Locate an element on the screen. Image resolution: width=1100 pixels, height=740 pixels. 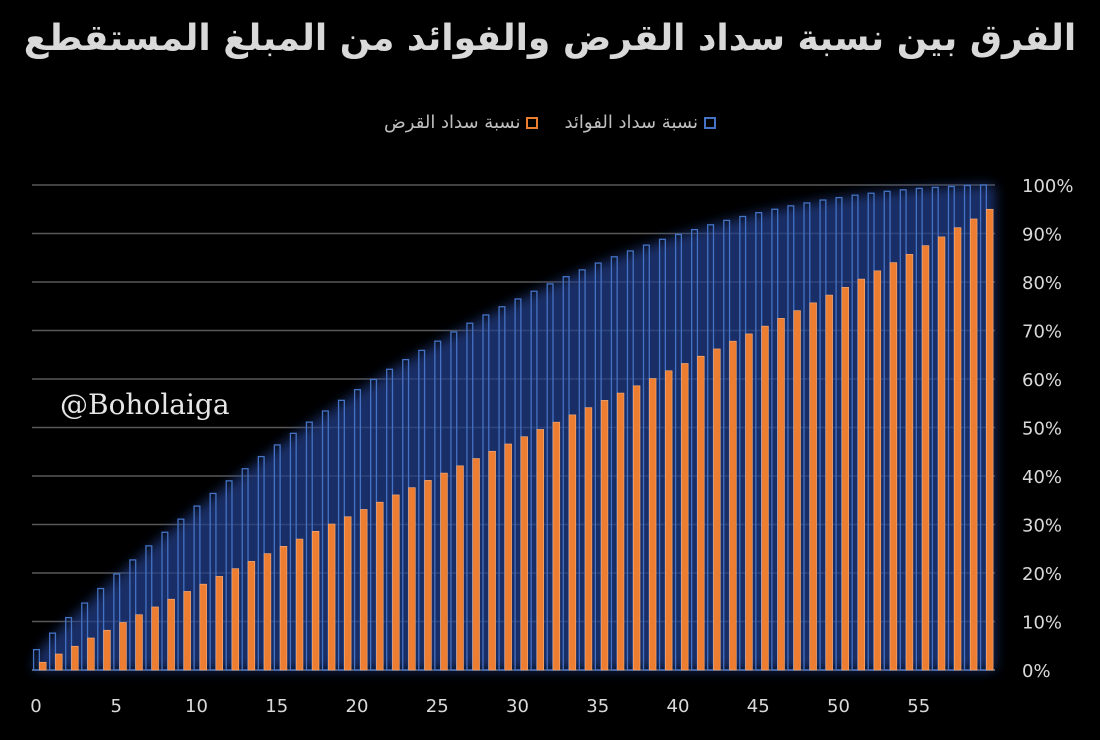
legend-label-principal: نسبة سداد القرض is located at coordinates (452, 122).